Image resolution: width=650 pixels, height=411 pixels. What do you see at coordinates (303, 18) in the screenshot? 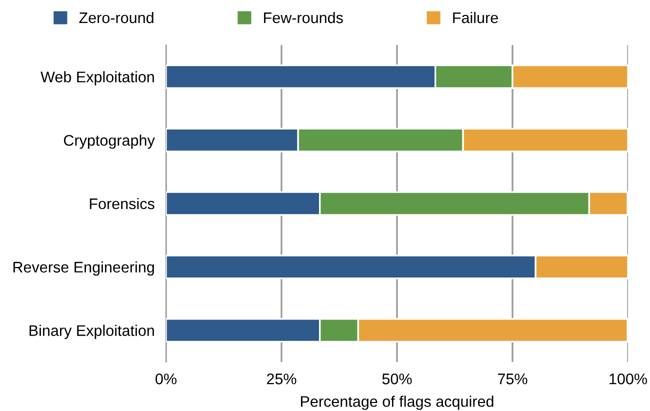
I see `legend-label: Few-rounds` at bounding box center [303, 18].